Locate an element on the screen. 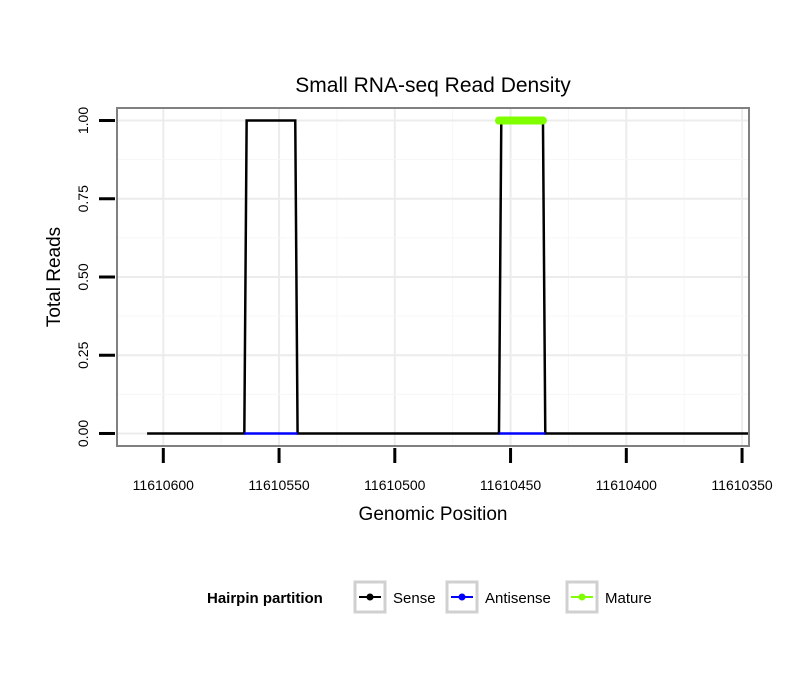 Image resolution: width=810 pixels, height=690 pixels. legend-item-mature: Mature is located at coordinates (608, 597).